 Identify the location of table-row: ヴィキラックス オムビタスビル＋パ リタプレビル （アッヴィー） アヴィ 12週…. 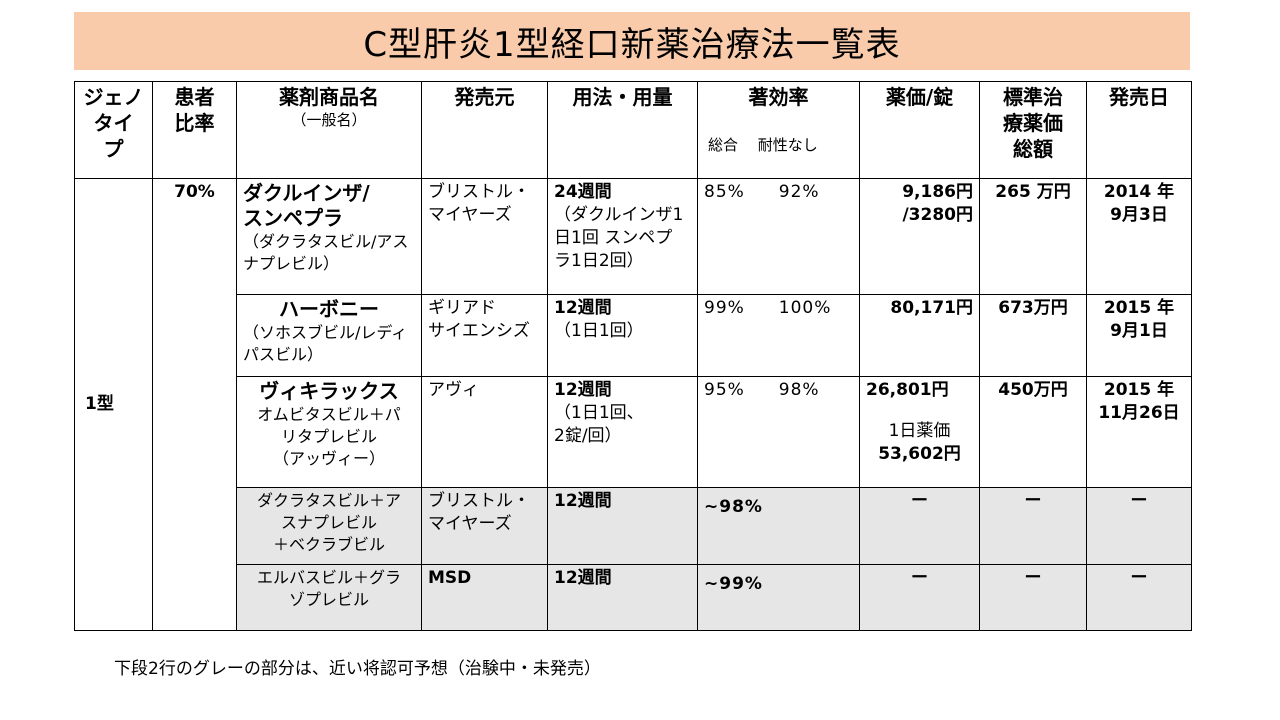
(633, 432).